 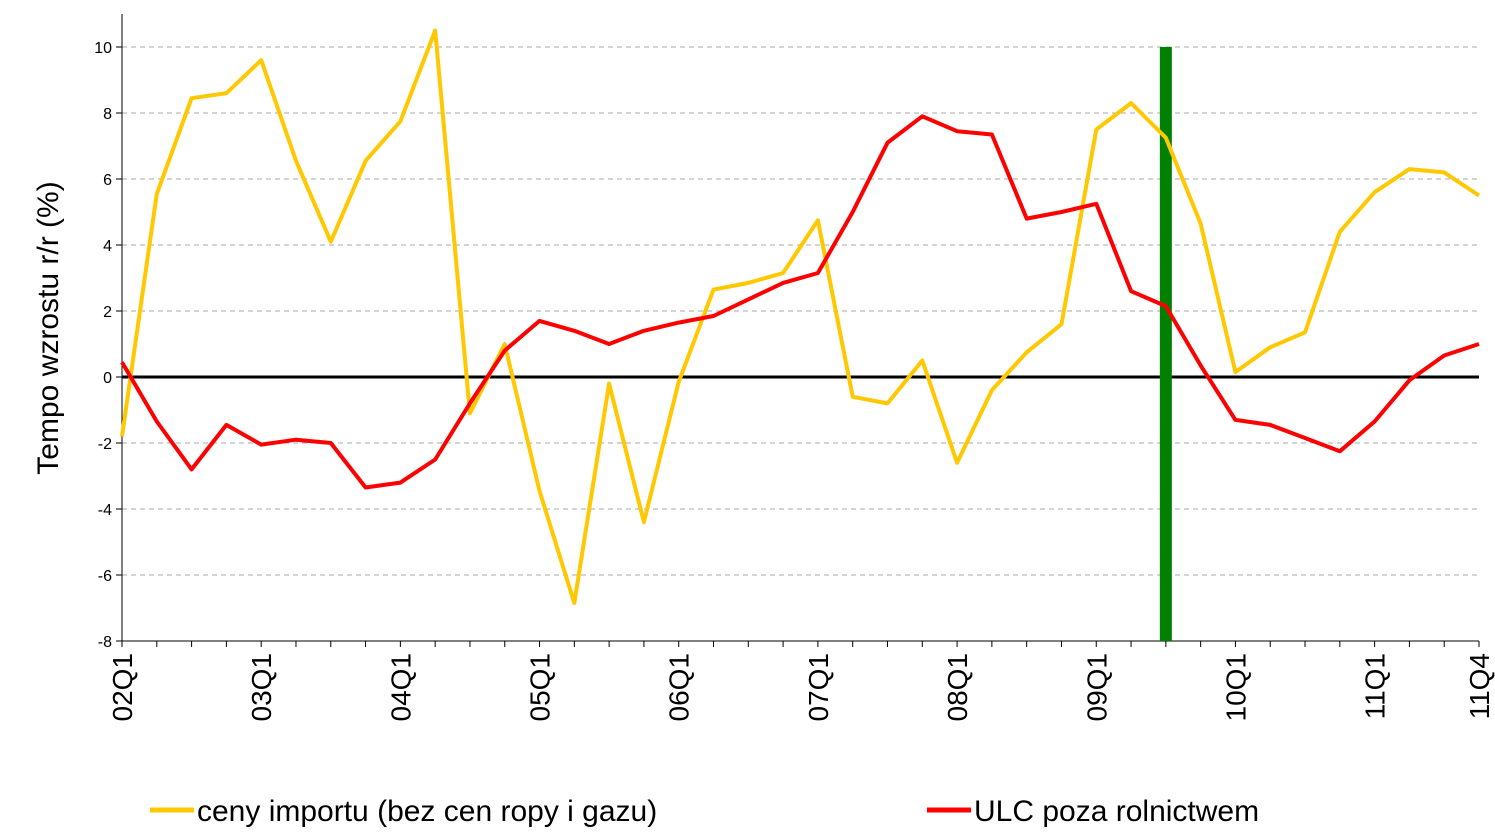 I want to click on y-tick-label: 10, so click(x=103, y=48).